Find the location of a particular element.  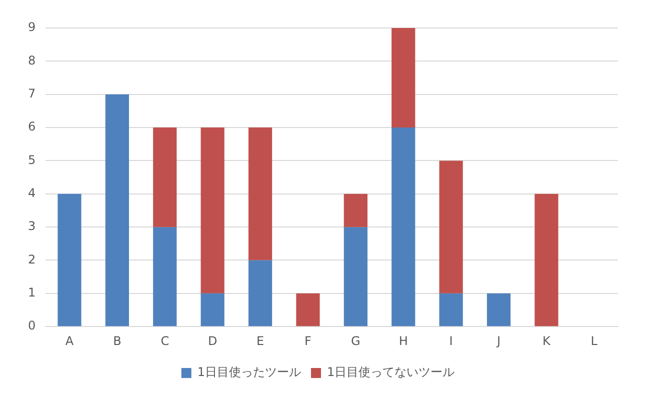

y-tick-label: 5 is located at coordinates (32, 159).